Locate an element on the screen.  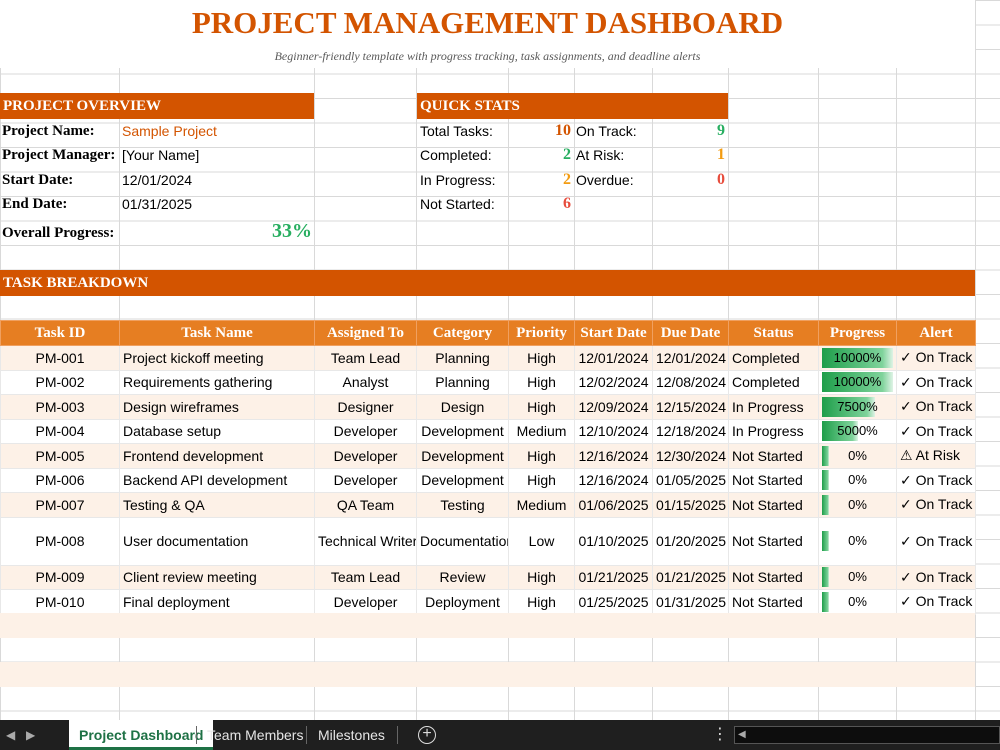
task-name-cell: User documentation is located at coordinates (217, 541).